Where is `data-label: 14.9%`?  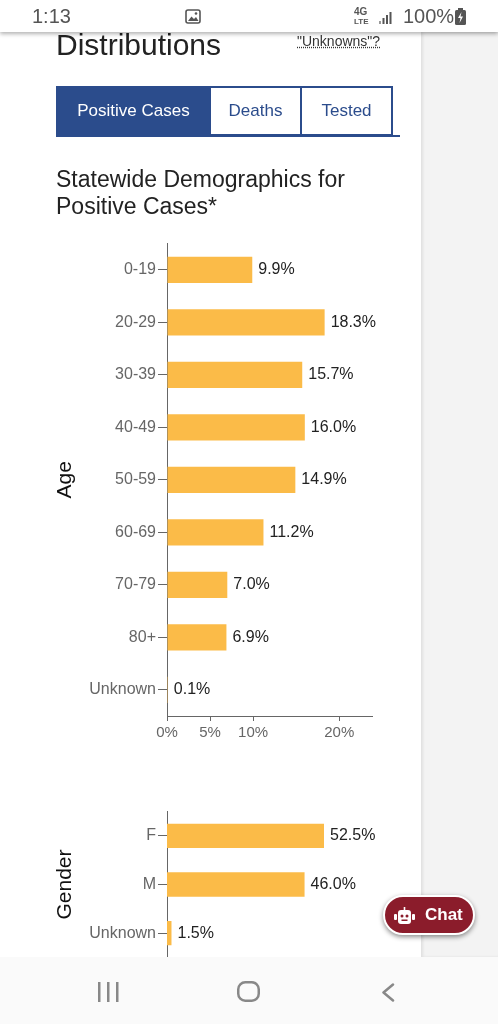 data-label: 14.9% is located at coordinates (324, 479).